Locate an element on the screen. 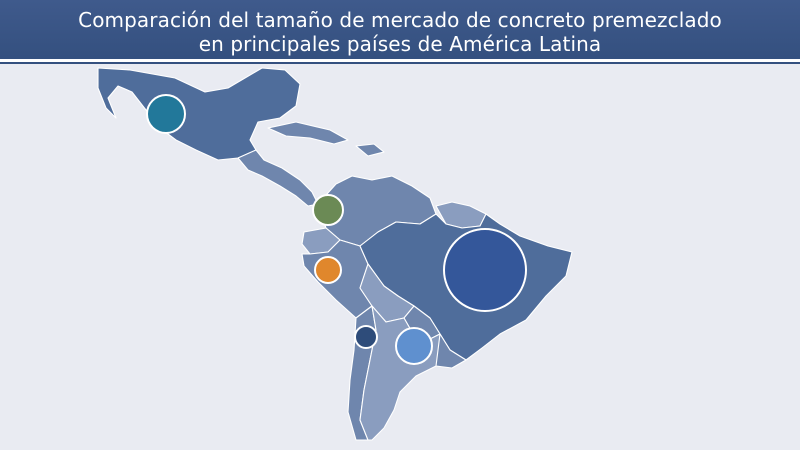 The image size is (800, 450). country-mexico is located at coordinates (199, 114).